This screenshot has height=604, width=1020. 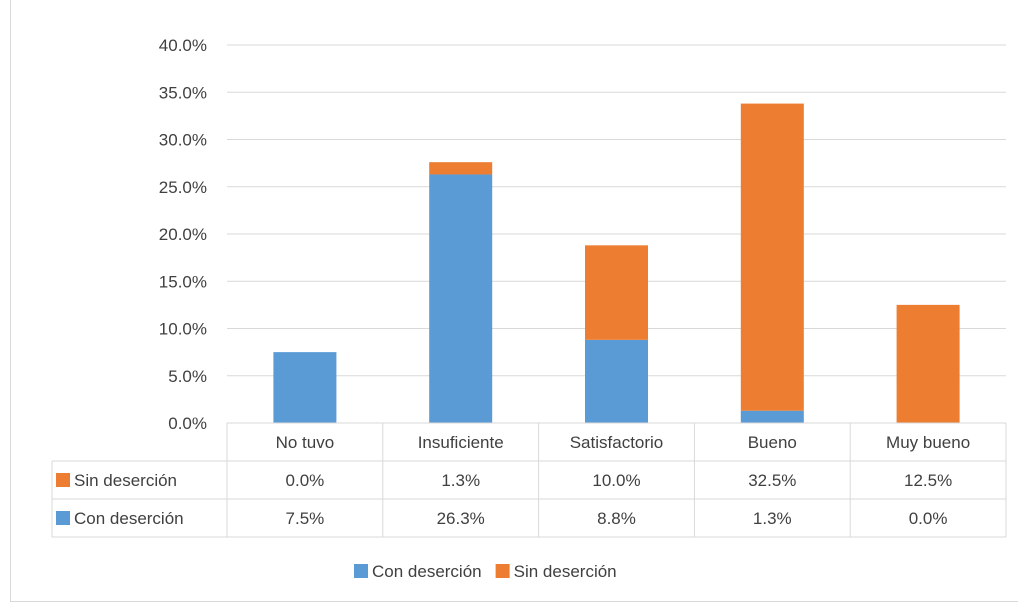 What do you see at coordinates (187, 376) in the screenshot?
I see `y-tick-label: 5.0%` at bounding box center [187, 376].